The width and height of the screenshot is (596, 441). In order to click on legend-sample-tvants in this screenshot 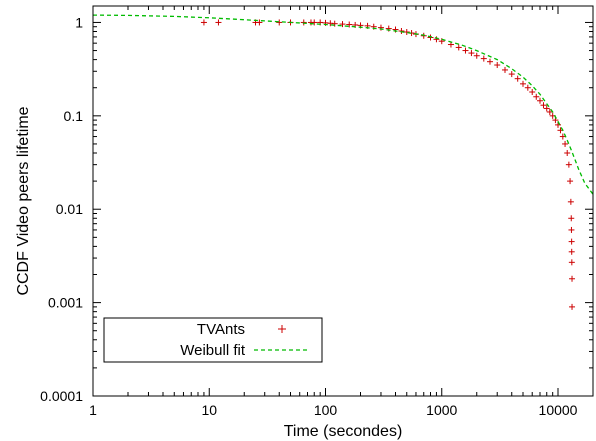, I will do `click(282, 329)`.